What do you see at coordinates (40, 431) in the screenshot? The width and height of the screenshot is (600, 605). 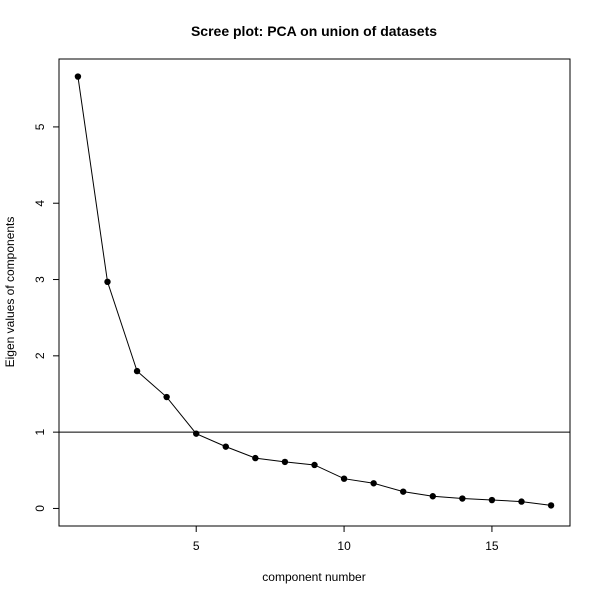 I see `y-tick-label: 1` at bounding box center [40, 431].